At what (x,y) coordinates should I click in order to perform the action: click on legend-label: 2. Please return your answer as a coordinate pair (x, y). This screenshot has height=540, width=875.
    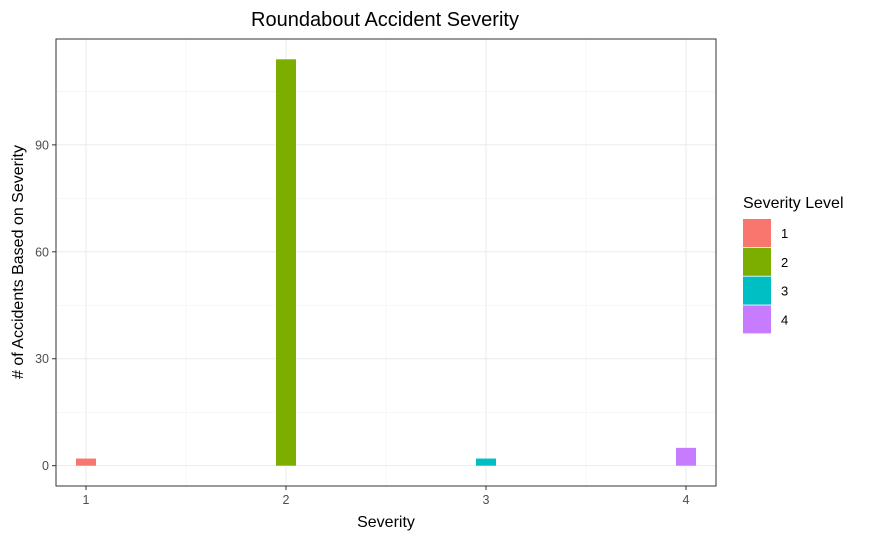
    Looking at the image, I should click on (784, 262).